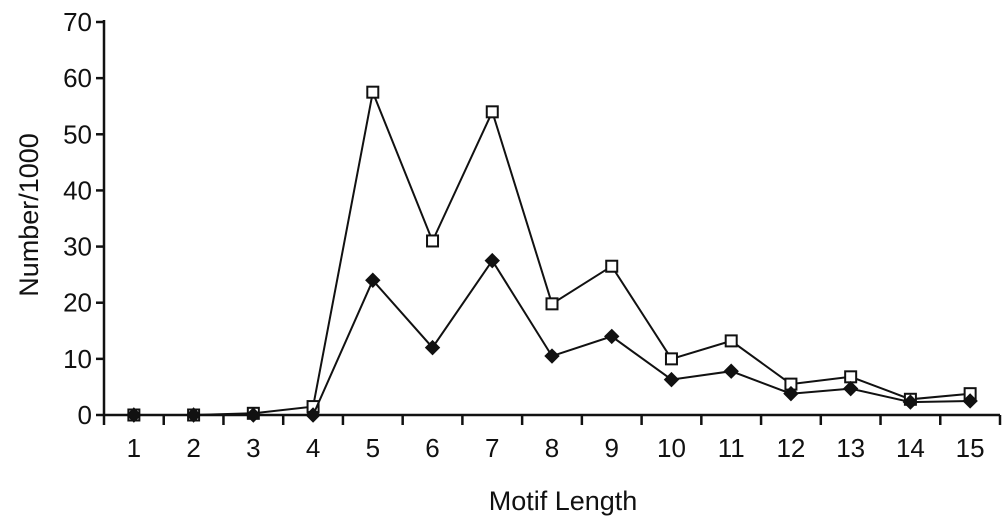  Describe the element at coordinates (970, 448) in the screenshot. I see `x-tick-label: 15` at that location.